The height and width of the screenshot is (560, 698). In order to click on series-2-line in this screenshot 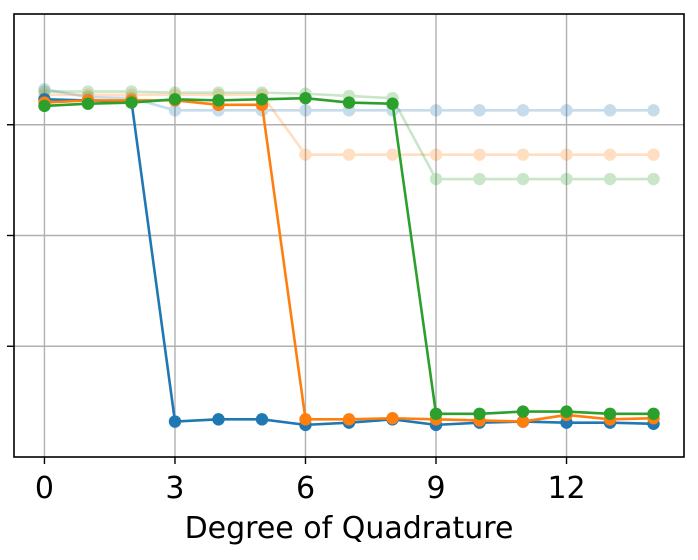, I will do `click(349, 135)`.